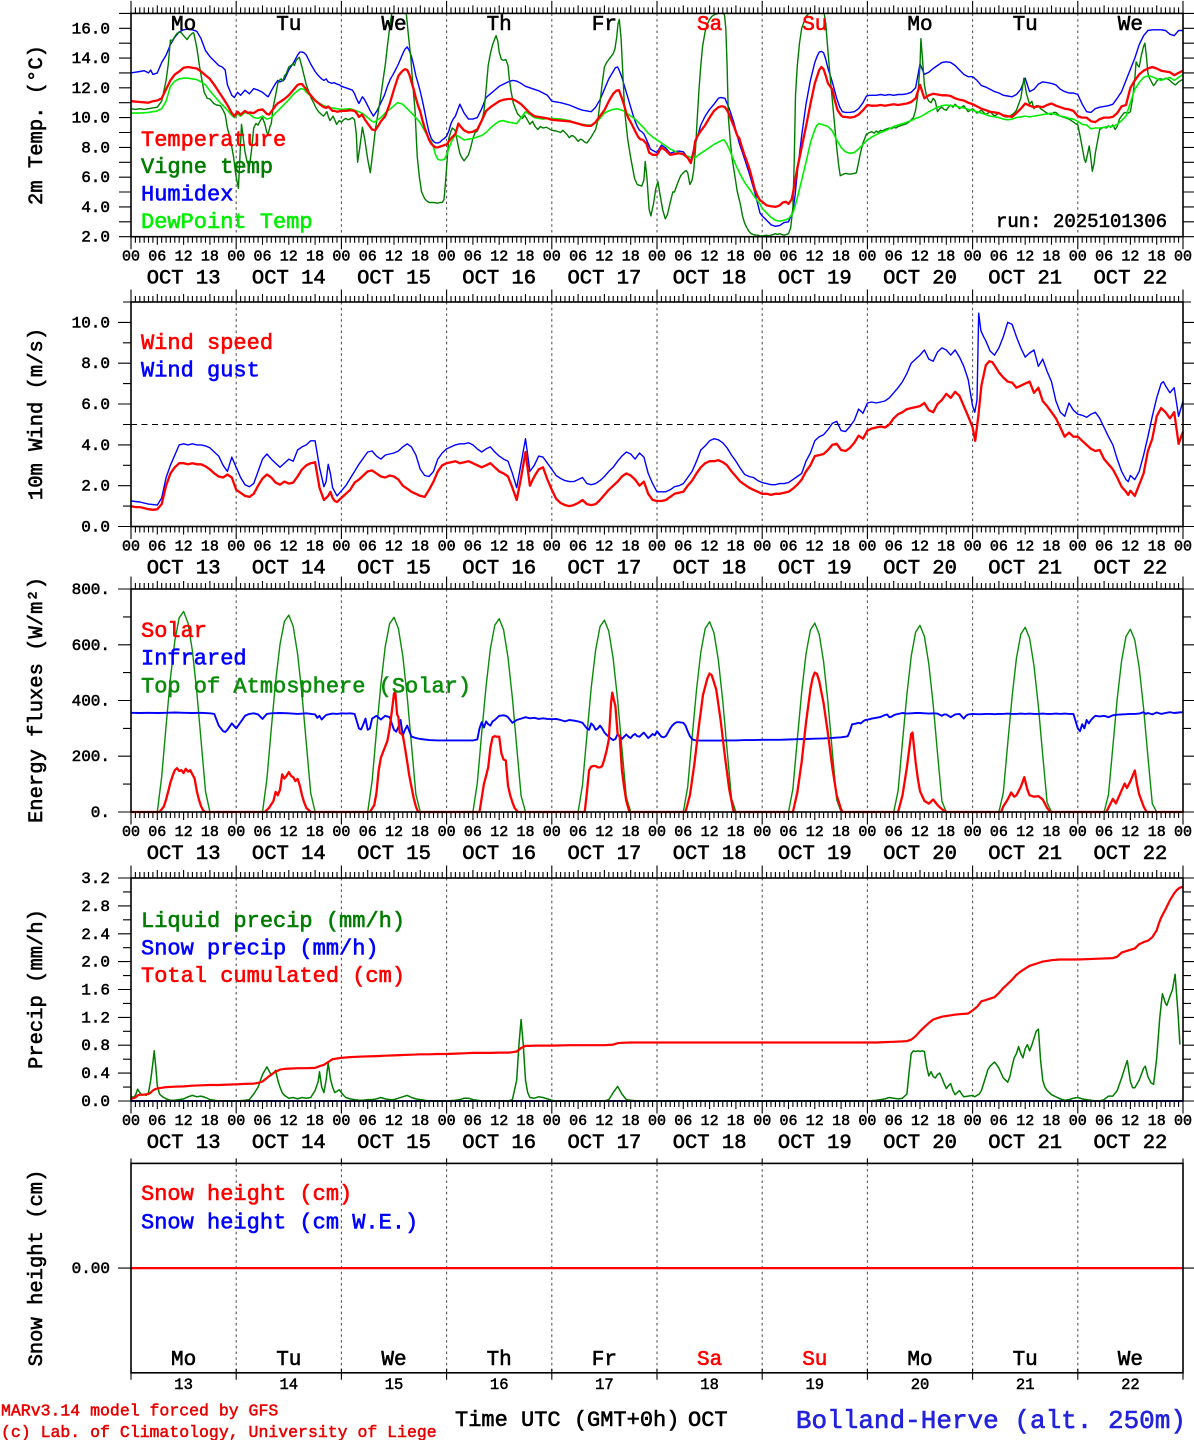  I want to click on svg-text: Liquid precip (mm/h), so click(273, 921).